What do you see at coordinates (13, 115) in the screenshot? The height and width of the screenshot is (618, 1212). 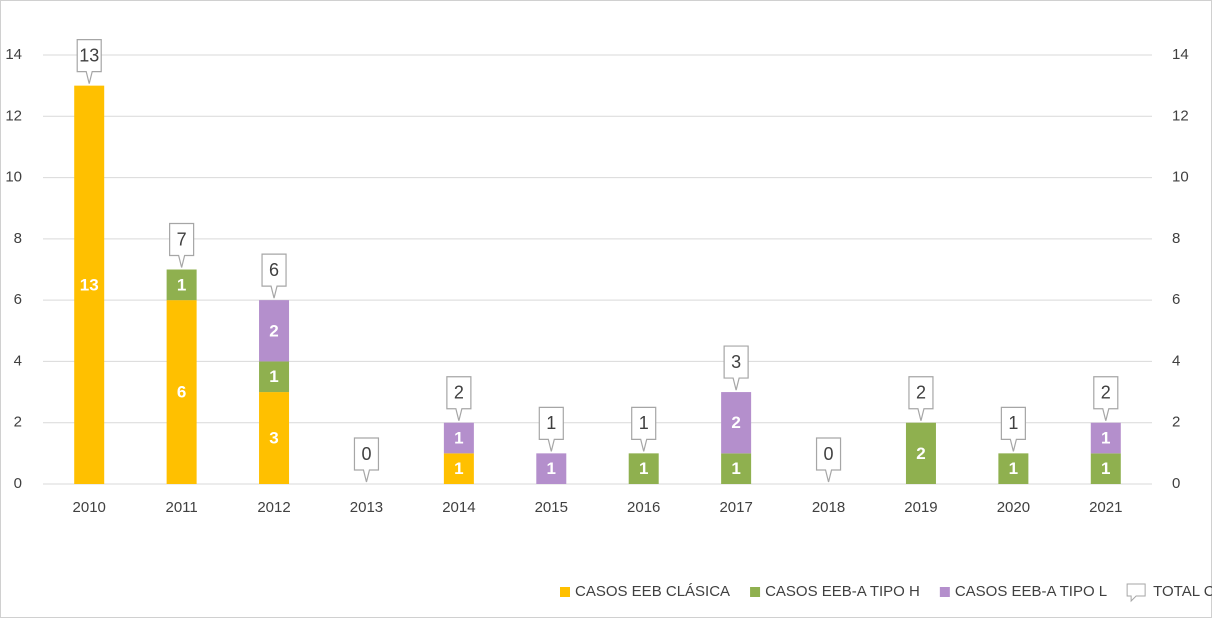 I see `y-tick-label: 12` at bounding box center [13, 115].